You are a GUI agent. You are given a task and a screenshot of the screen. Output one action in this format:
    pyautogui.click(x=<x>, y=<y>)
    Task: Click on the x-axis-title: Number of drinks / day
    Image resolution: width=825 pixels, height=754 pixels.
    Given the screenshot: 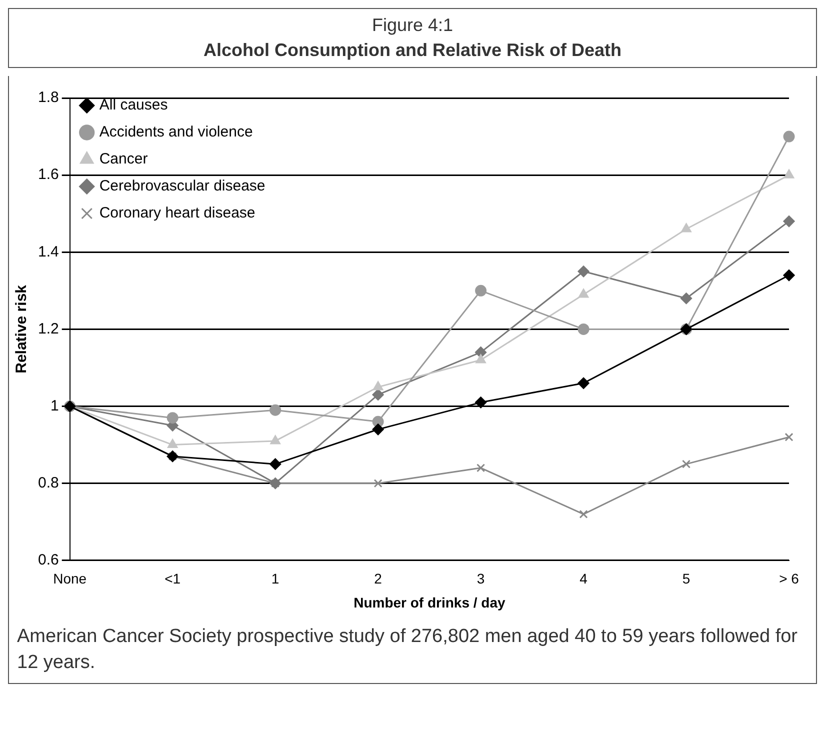 What is the action you would take?
    pyautogui.click(x=430, y=602)
    